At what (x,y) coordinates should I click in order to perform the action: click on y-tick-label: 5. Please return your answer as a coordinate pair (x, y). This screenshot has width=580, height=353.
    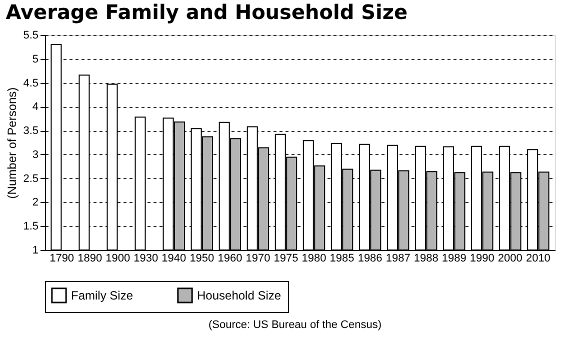
    Looking at the image, I should click on (35, 59).